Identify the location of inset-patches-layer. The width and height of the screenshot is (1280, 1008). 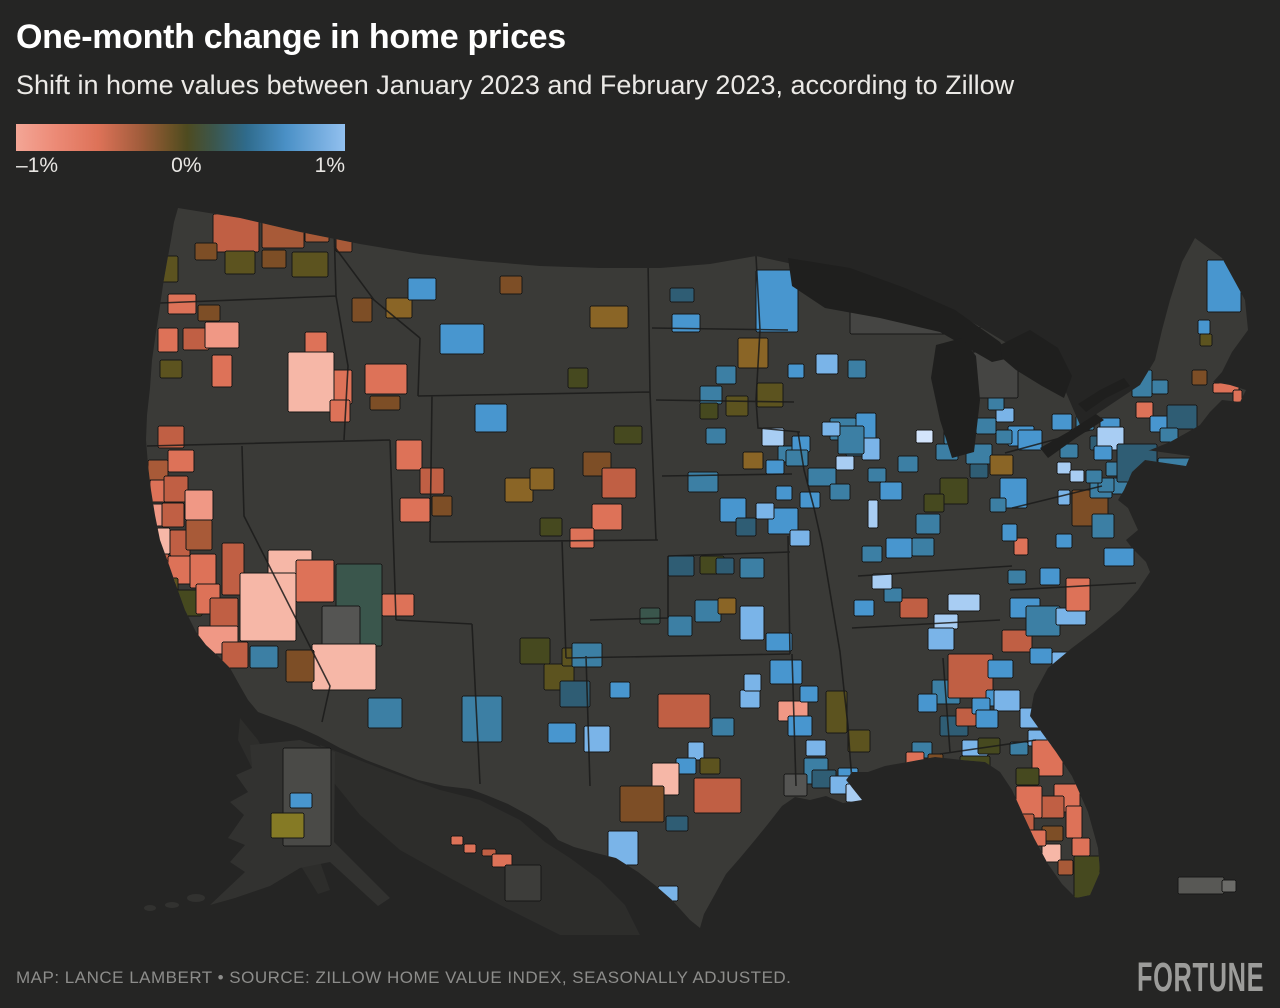
(753, 824).